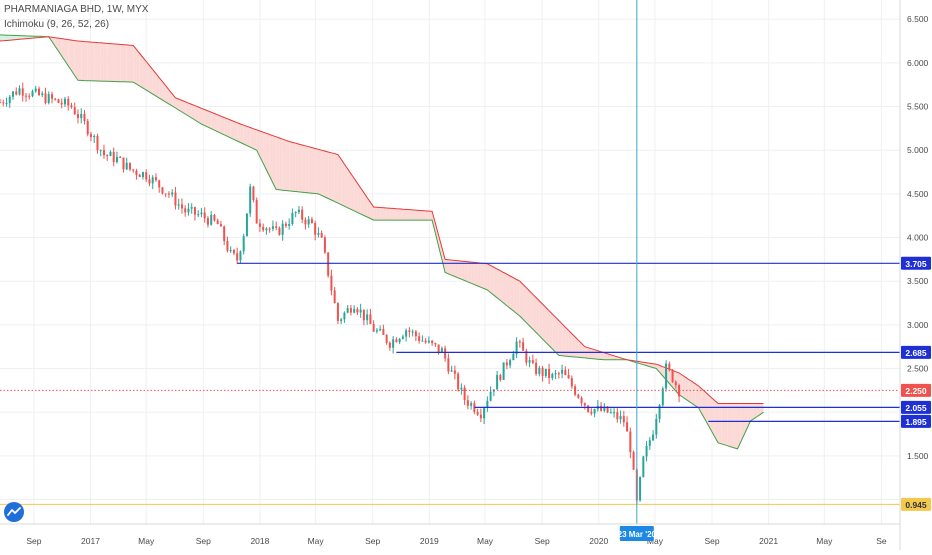 This screenshot has width=932, height=555. I want to click on tradingview-logo-icon, so click(14, 512).